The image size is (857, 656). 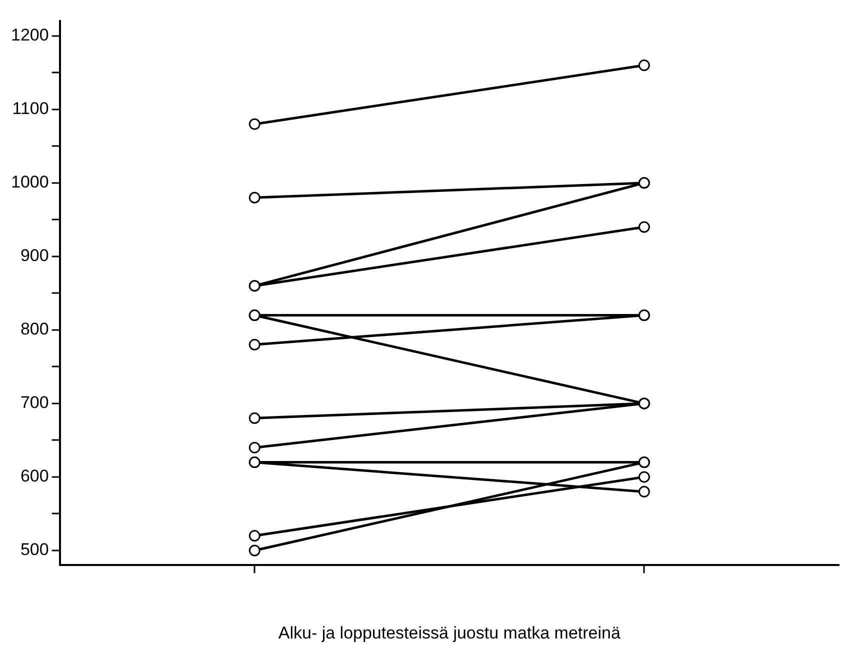 What do you see at coordinates (34, 550) in the screenshot?
I see `y-tick-label: 500` at bounding box center [34, 550].